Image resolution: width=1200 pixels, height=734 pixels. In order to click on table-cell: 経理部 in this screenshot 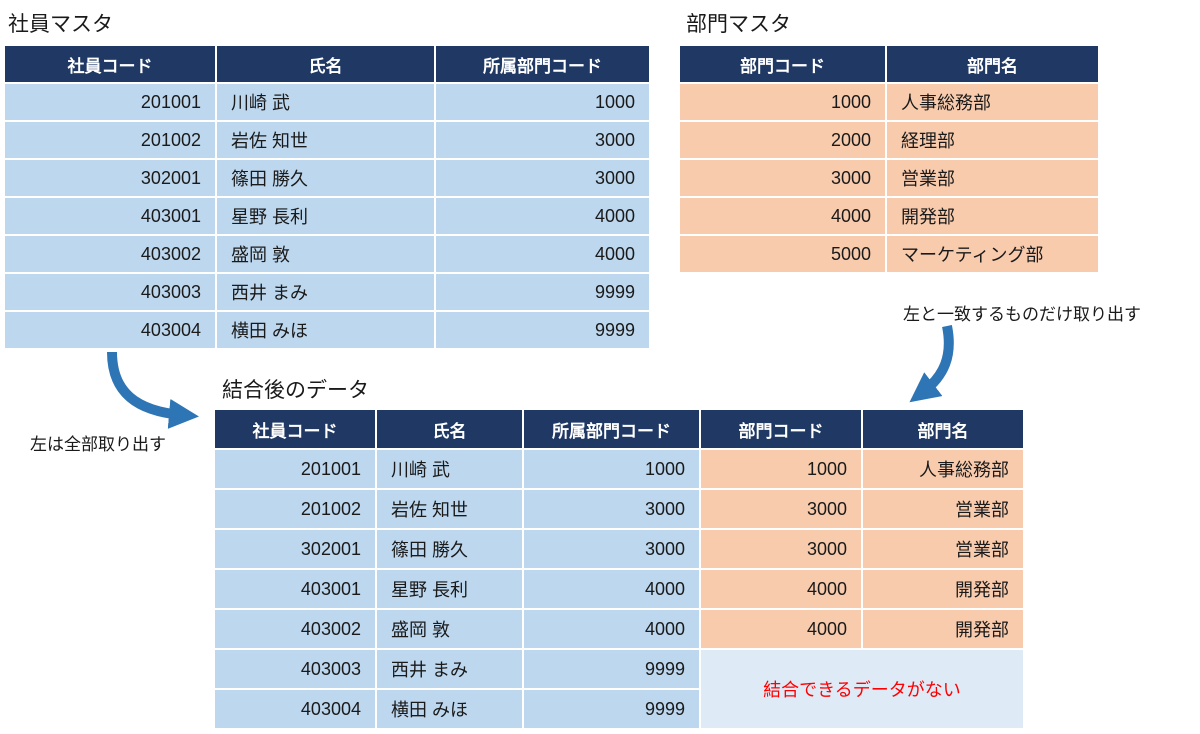, I will do `click(992, 140)`.